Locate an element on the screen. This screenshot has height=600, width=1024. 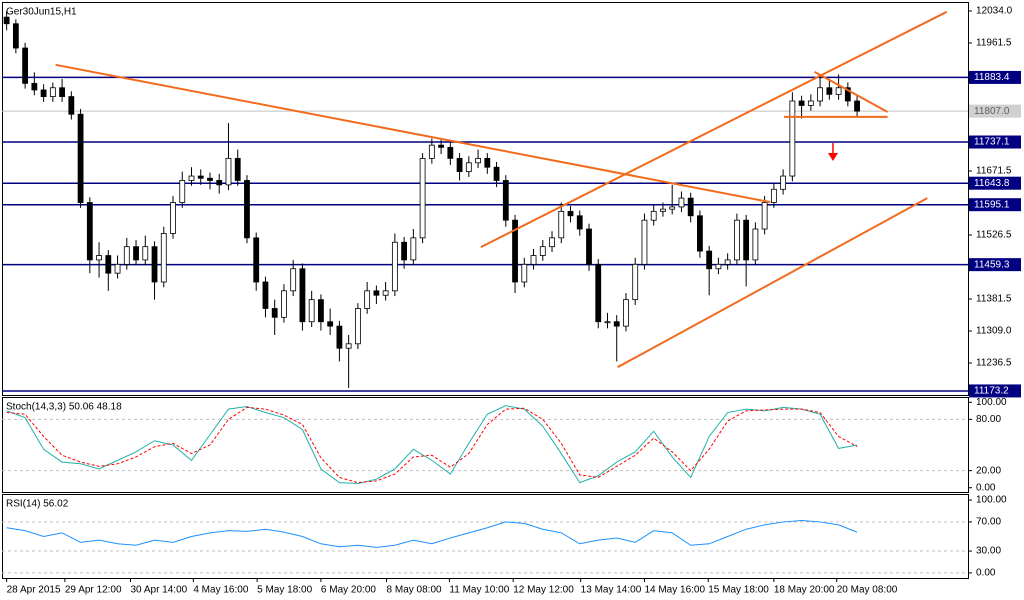
y-tick-label: 11526.5 is located at coordinates (994, 235).